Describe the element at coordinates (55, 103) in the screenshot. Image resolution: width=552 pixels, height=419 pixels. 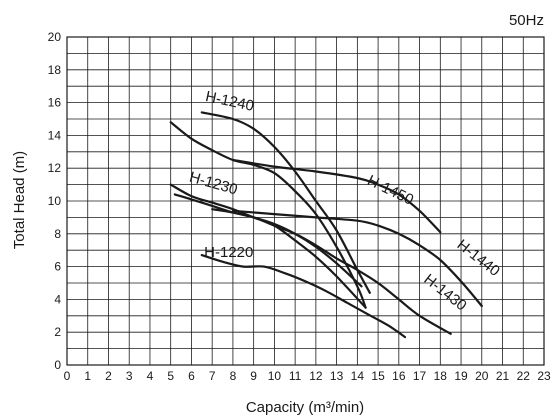
I see `y-tick-label: 16` at that location.